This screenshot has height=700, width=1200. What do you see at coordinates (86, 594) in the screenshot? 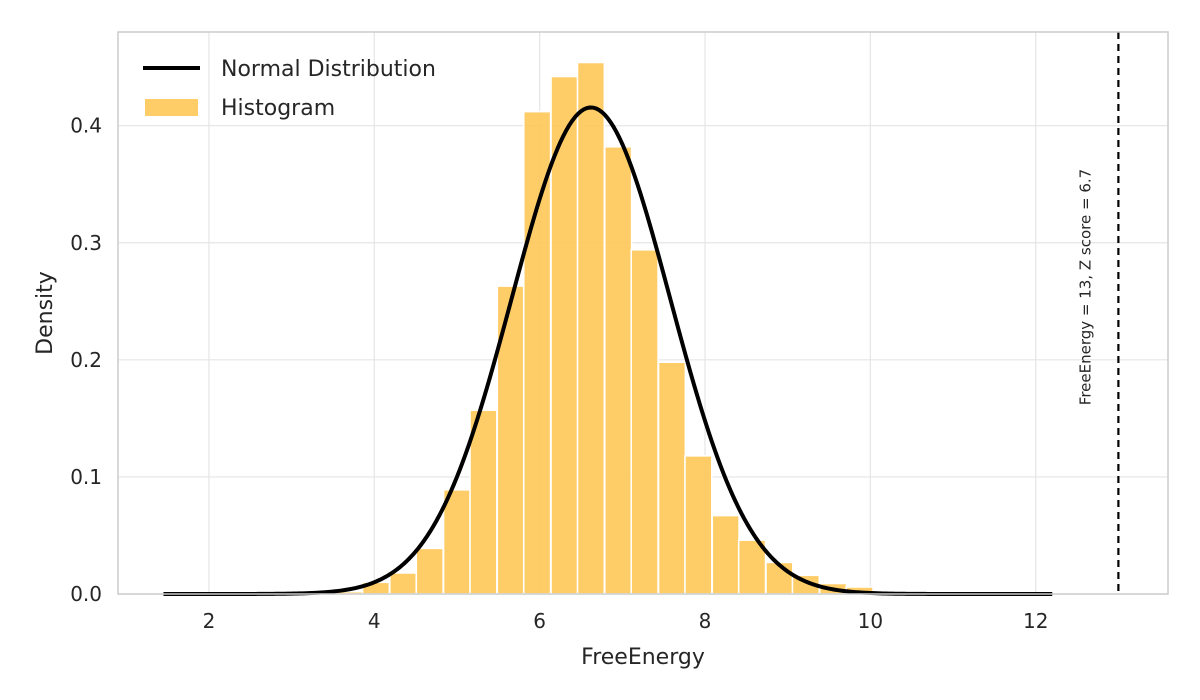
I see `y-tick-label: 0.0` at bounding box center [86, 594].